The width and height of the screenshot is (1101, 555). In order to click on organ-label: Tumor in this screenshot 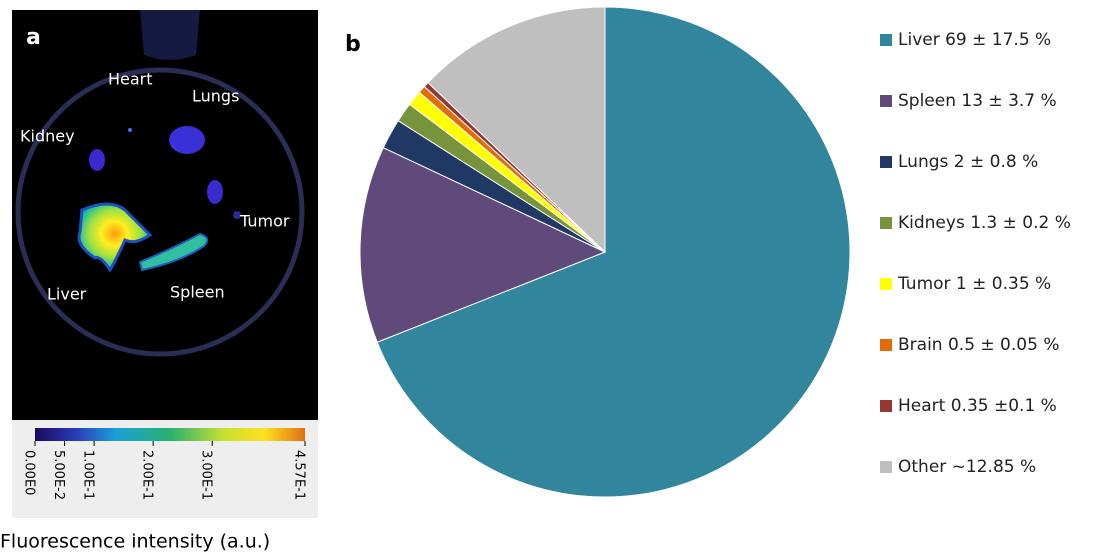, I will do `click(264, 221)`.